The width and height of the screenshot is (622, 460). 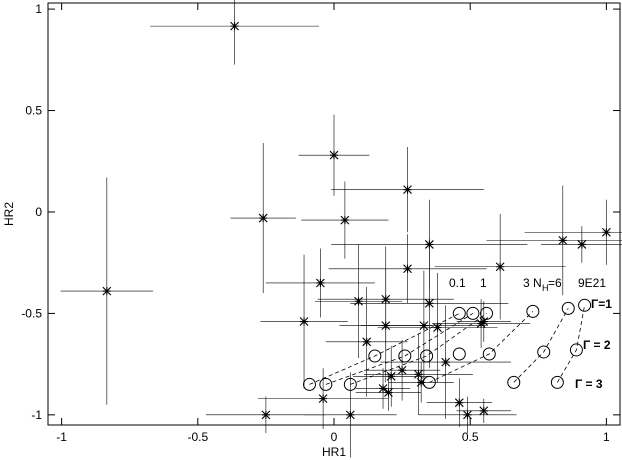 What do you see at coordinates (9, 214) in the screenshot?
I see `y-axis-label: HR2` at bounding box center [9, 214].